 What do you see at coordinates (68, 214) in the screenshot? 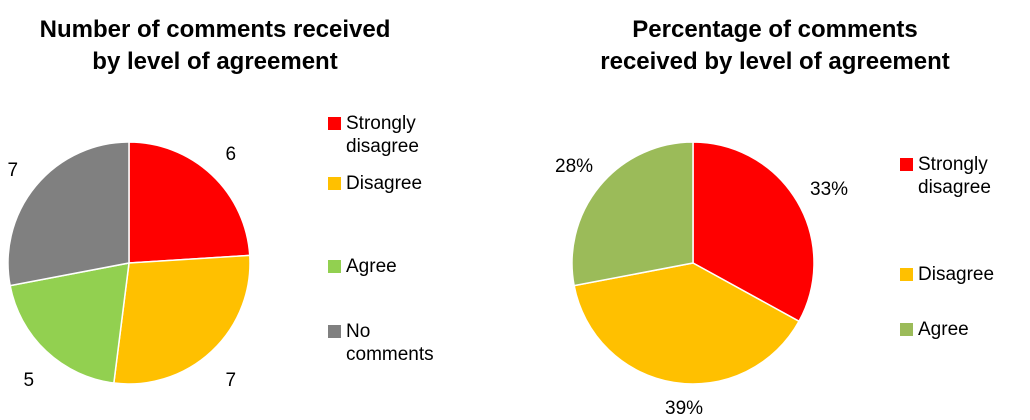
I see `pie-slice-no-comments` at bounding box center [68, 214].